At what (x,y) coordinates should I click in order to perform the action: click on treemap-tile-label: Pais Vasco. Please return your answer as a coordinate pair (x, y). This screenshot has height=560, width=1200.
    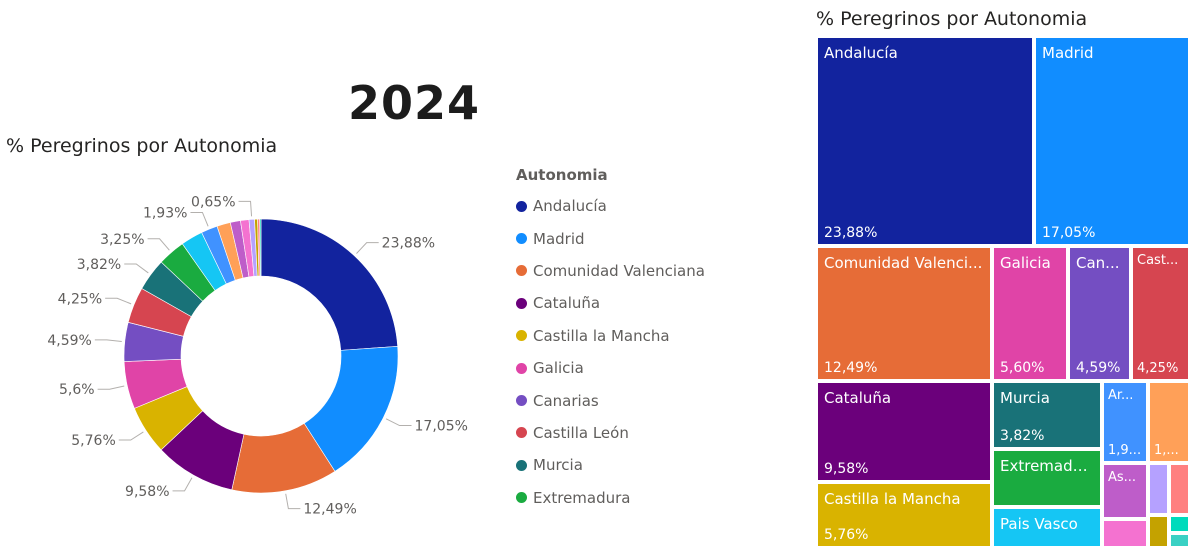
    Looking at the image, I should click on (1039, 524).